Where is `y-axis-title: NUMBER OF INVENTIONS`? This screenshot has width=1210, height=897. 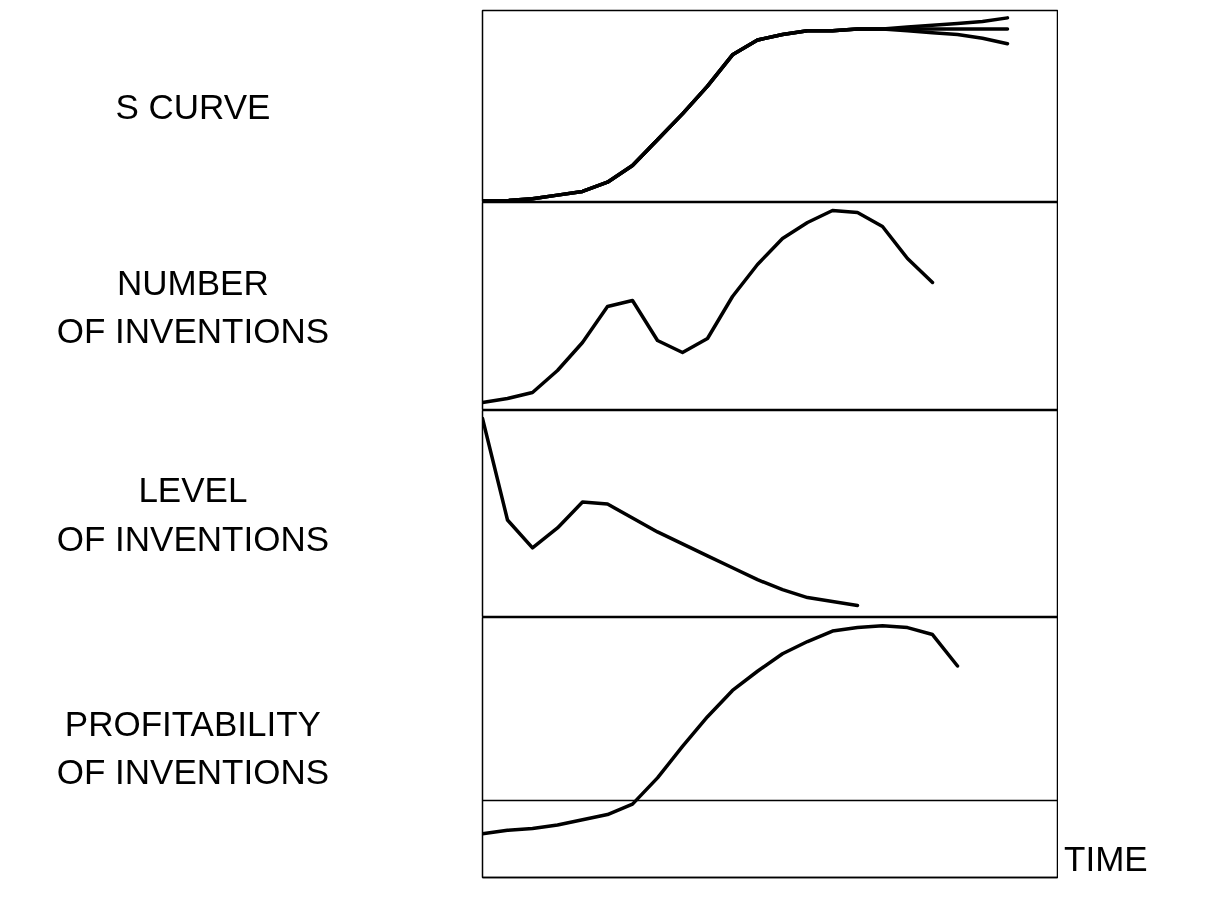 y-axis-title: NUMBER OF INVENTIONS is located at coordinates (193, 306).